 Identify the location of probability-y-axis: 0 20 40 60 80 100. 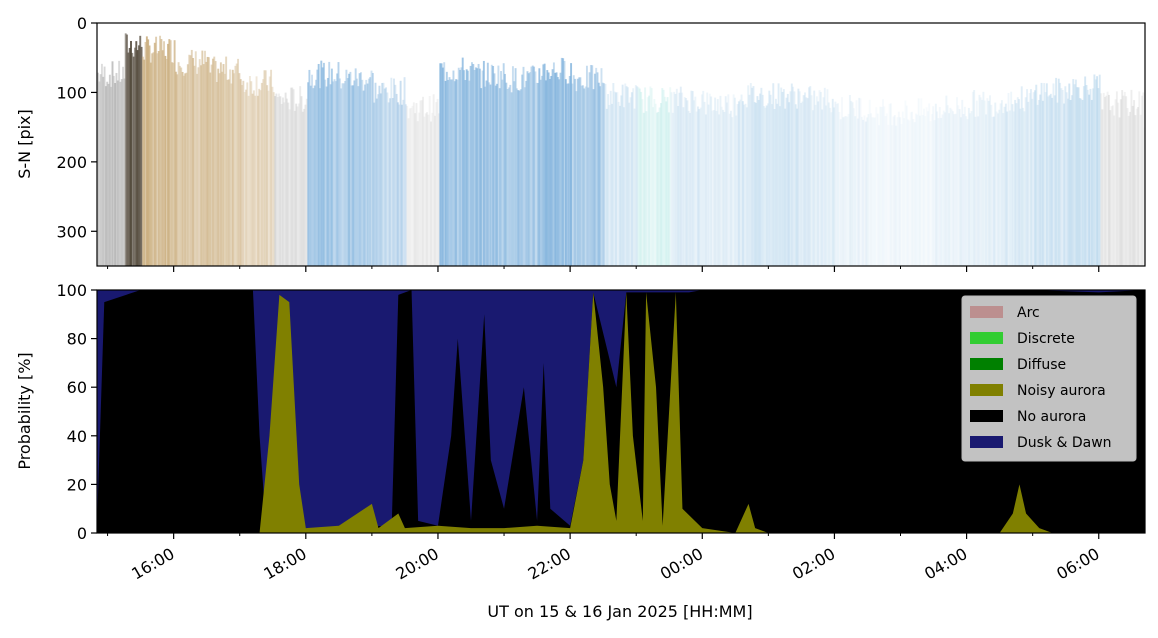
(76, 412).